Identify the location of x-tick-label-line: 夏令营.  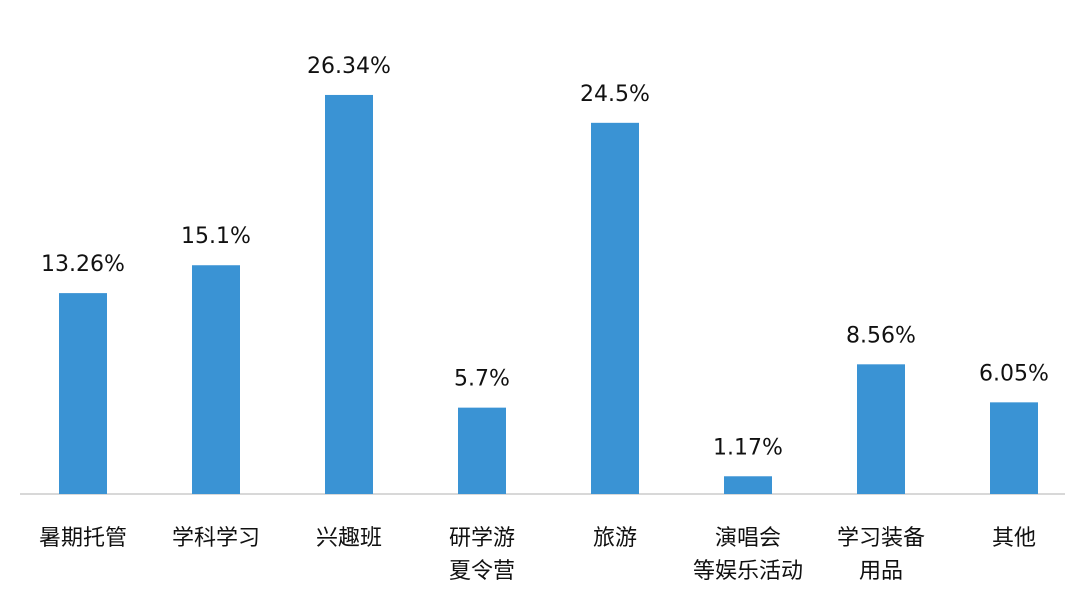
(482, 571).